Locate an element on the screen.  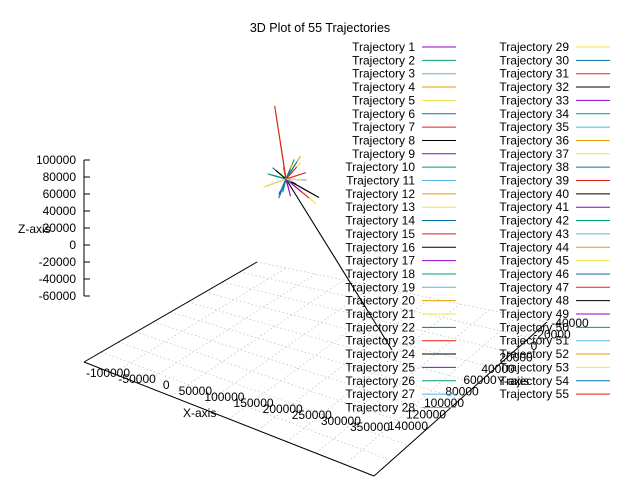
legend-label: Trajectory 30 is located at coordinates (534, 60).